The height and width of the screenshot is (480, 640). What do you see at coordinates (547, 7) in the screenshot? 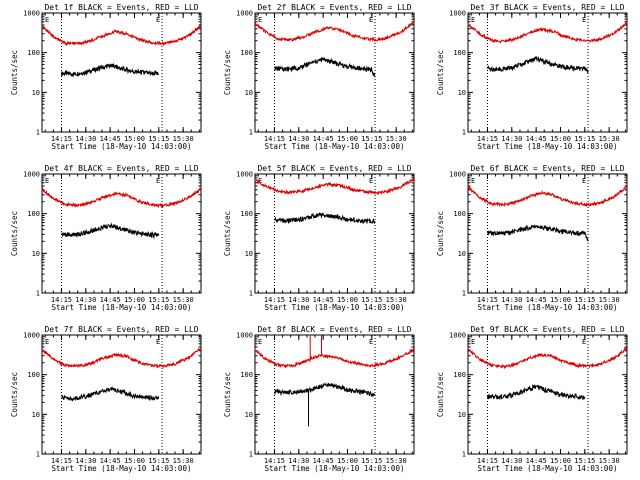
I see `chart-title: Det 3f BLACK = Events, RED = LLD` at bounding box center [547, 7].